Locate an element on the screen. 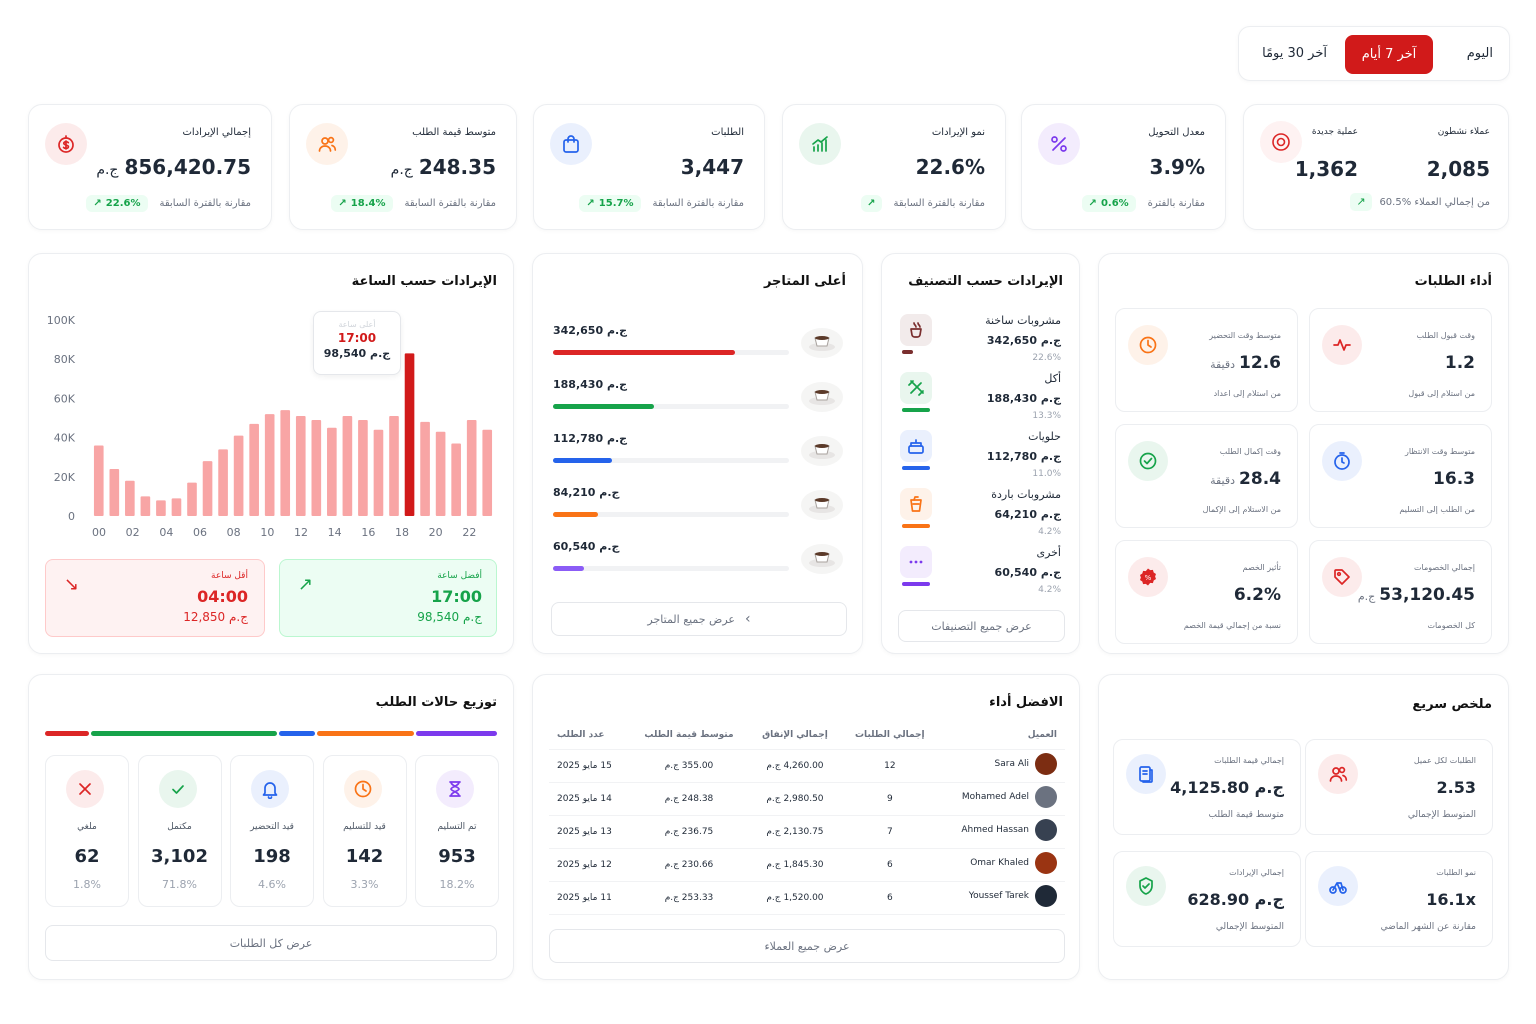 The image size is (1536, 1024). summary-value: 628.90 ج.م is located at coordinates (1235, 899).